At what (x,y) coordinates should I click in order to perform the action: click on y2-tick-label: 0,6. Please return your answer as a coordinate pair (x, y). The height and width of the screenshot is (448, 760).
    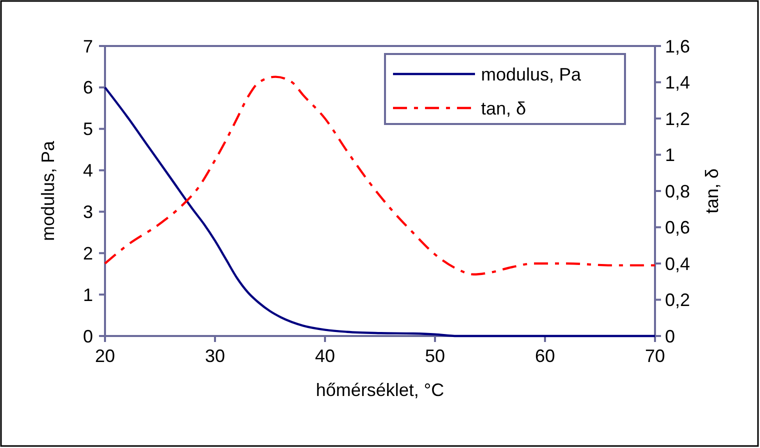
    Looking at the image, I should click on (677, 228).